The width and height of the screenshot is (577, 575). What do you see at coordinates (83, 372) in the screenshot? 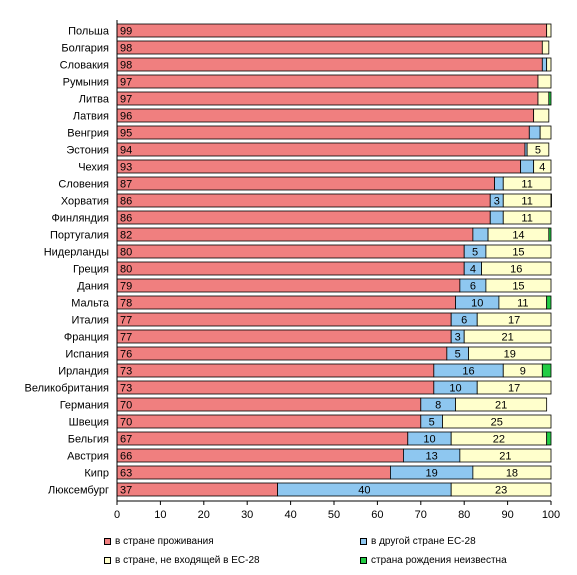
I see `category-label: Ирландия` at bounding box center [83, 372].